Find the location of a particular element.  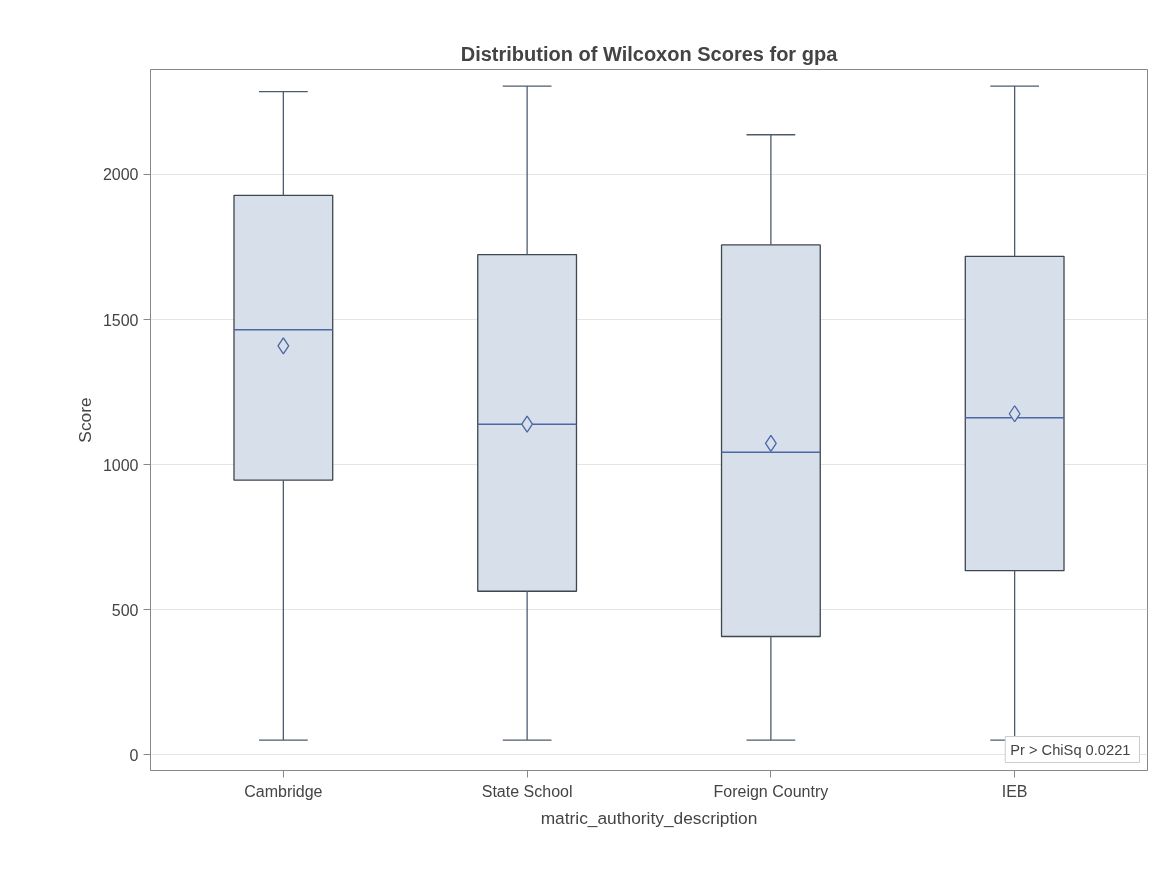

y-tick-label: 1000 is located at coordinates (120, 465).